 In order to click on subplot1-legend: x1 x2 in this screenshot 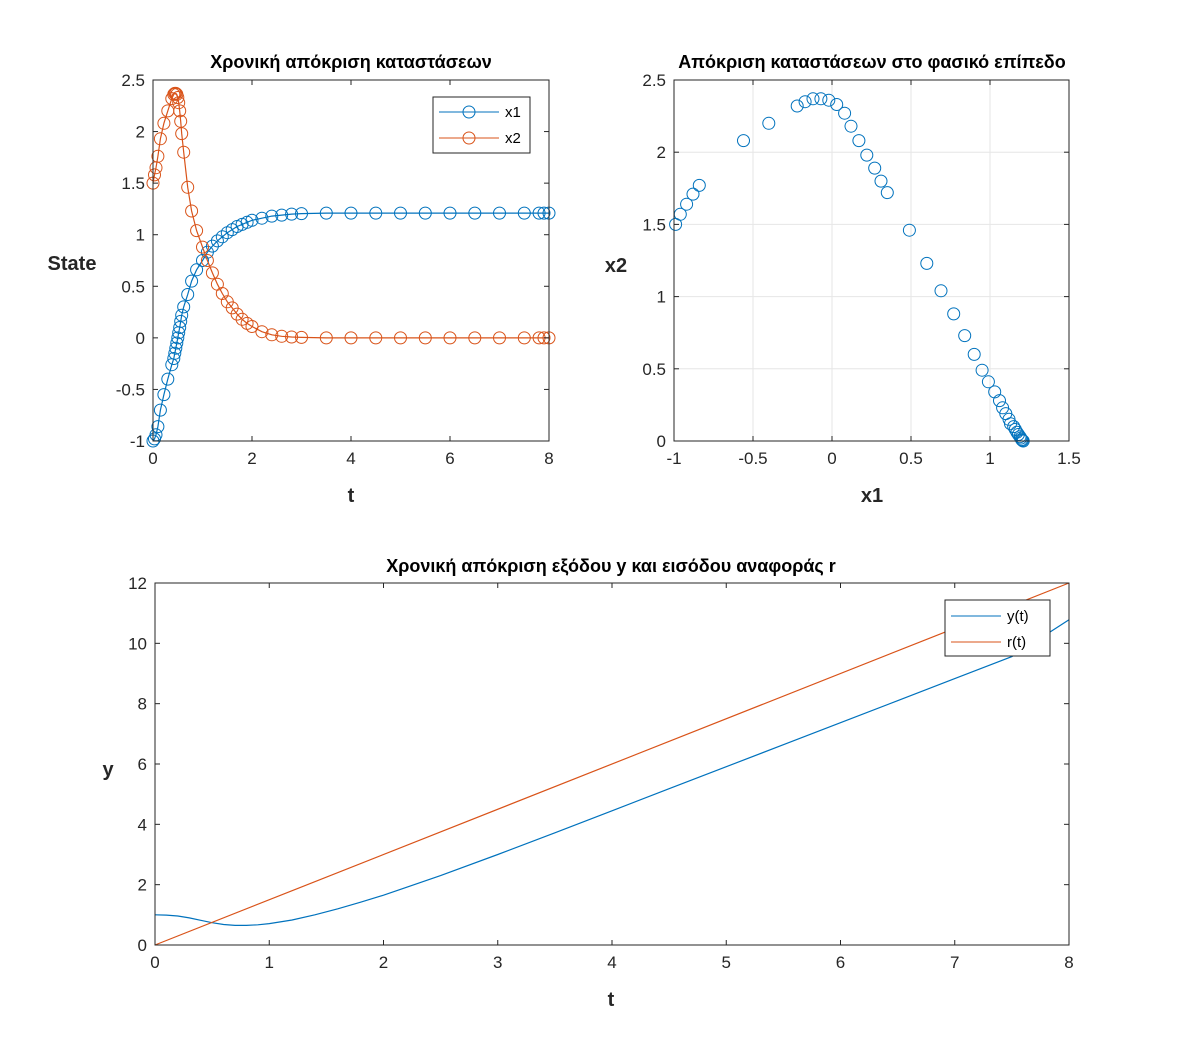, I will do `click(481, 125)`.